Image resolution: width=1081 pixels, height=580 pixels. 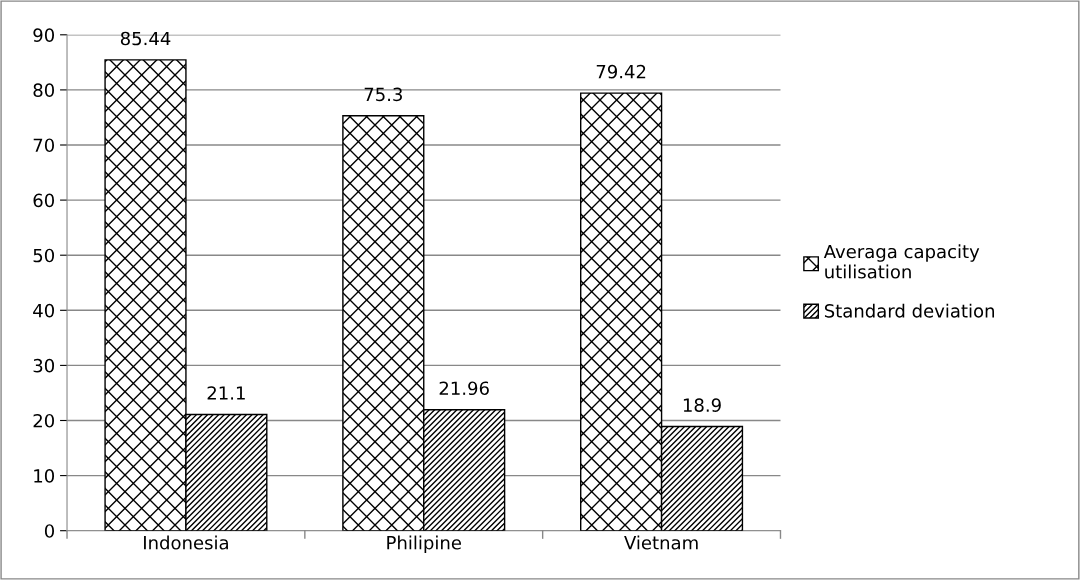 What do you see at coordinates (44, 90) in the screenshot?
I see `y-tick-label: 80` at bounding box center [44, 90].